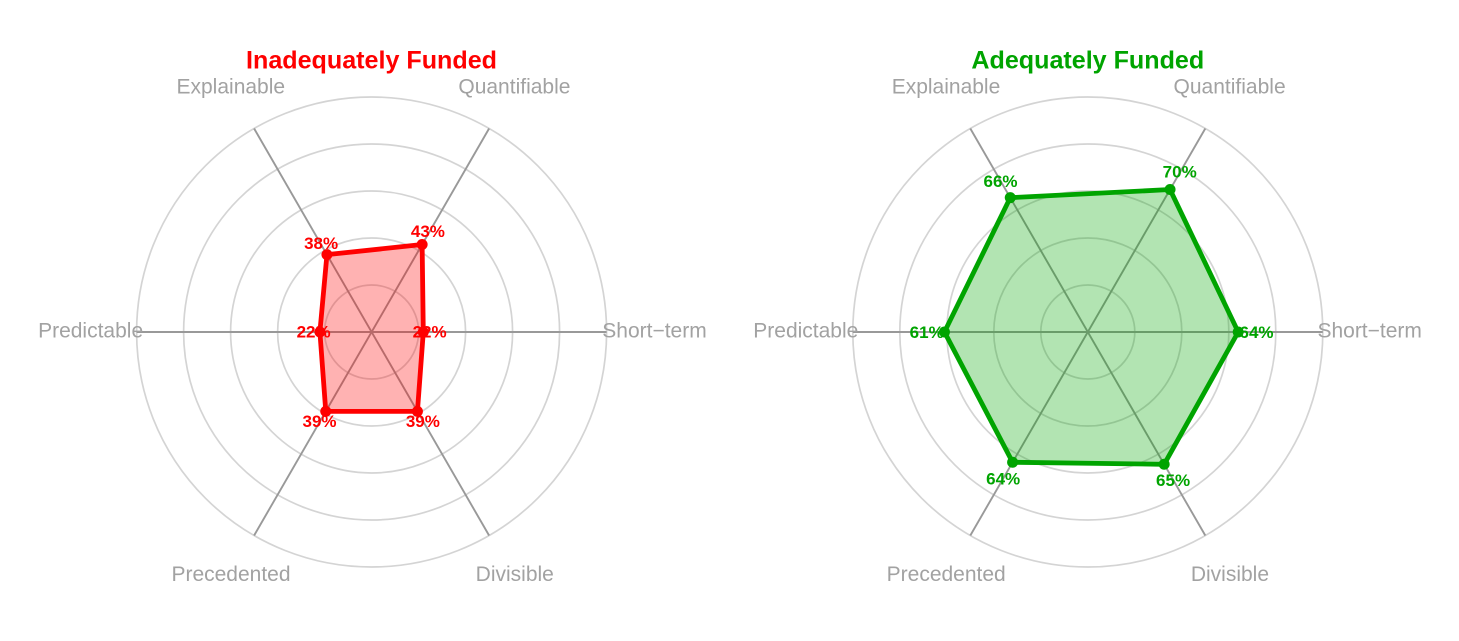 The image size is (1459, 641). Describe the element at coordinates (927, 332) in the screenshot. I see `svg-text: 61%` at that location.